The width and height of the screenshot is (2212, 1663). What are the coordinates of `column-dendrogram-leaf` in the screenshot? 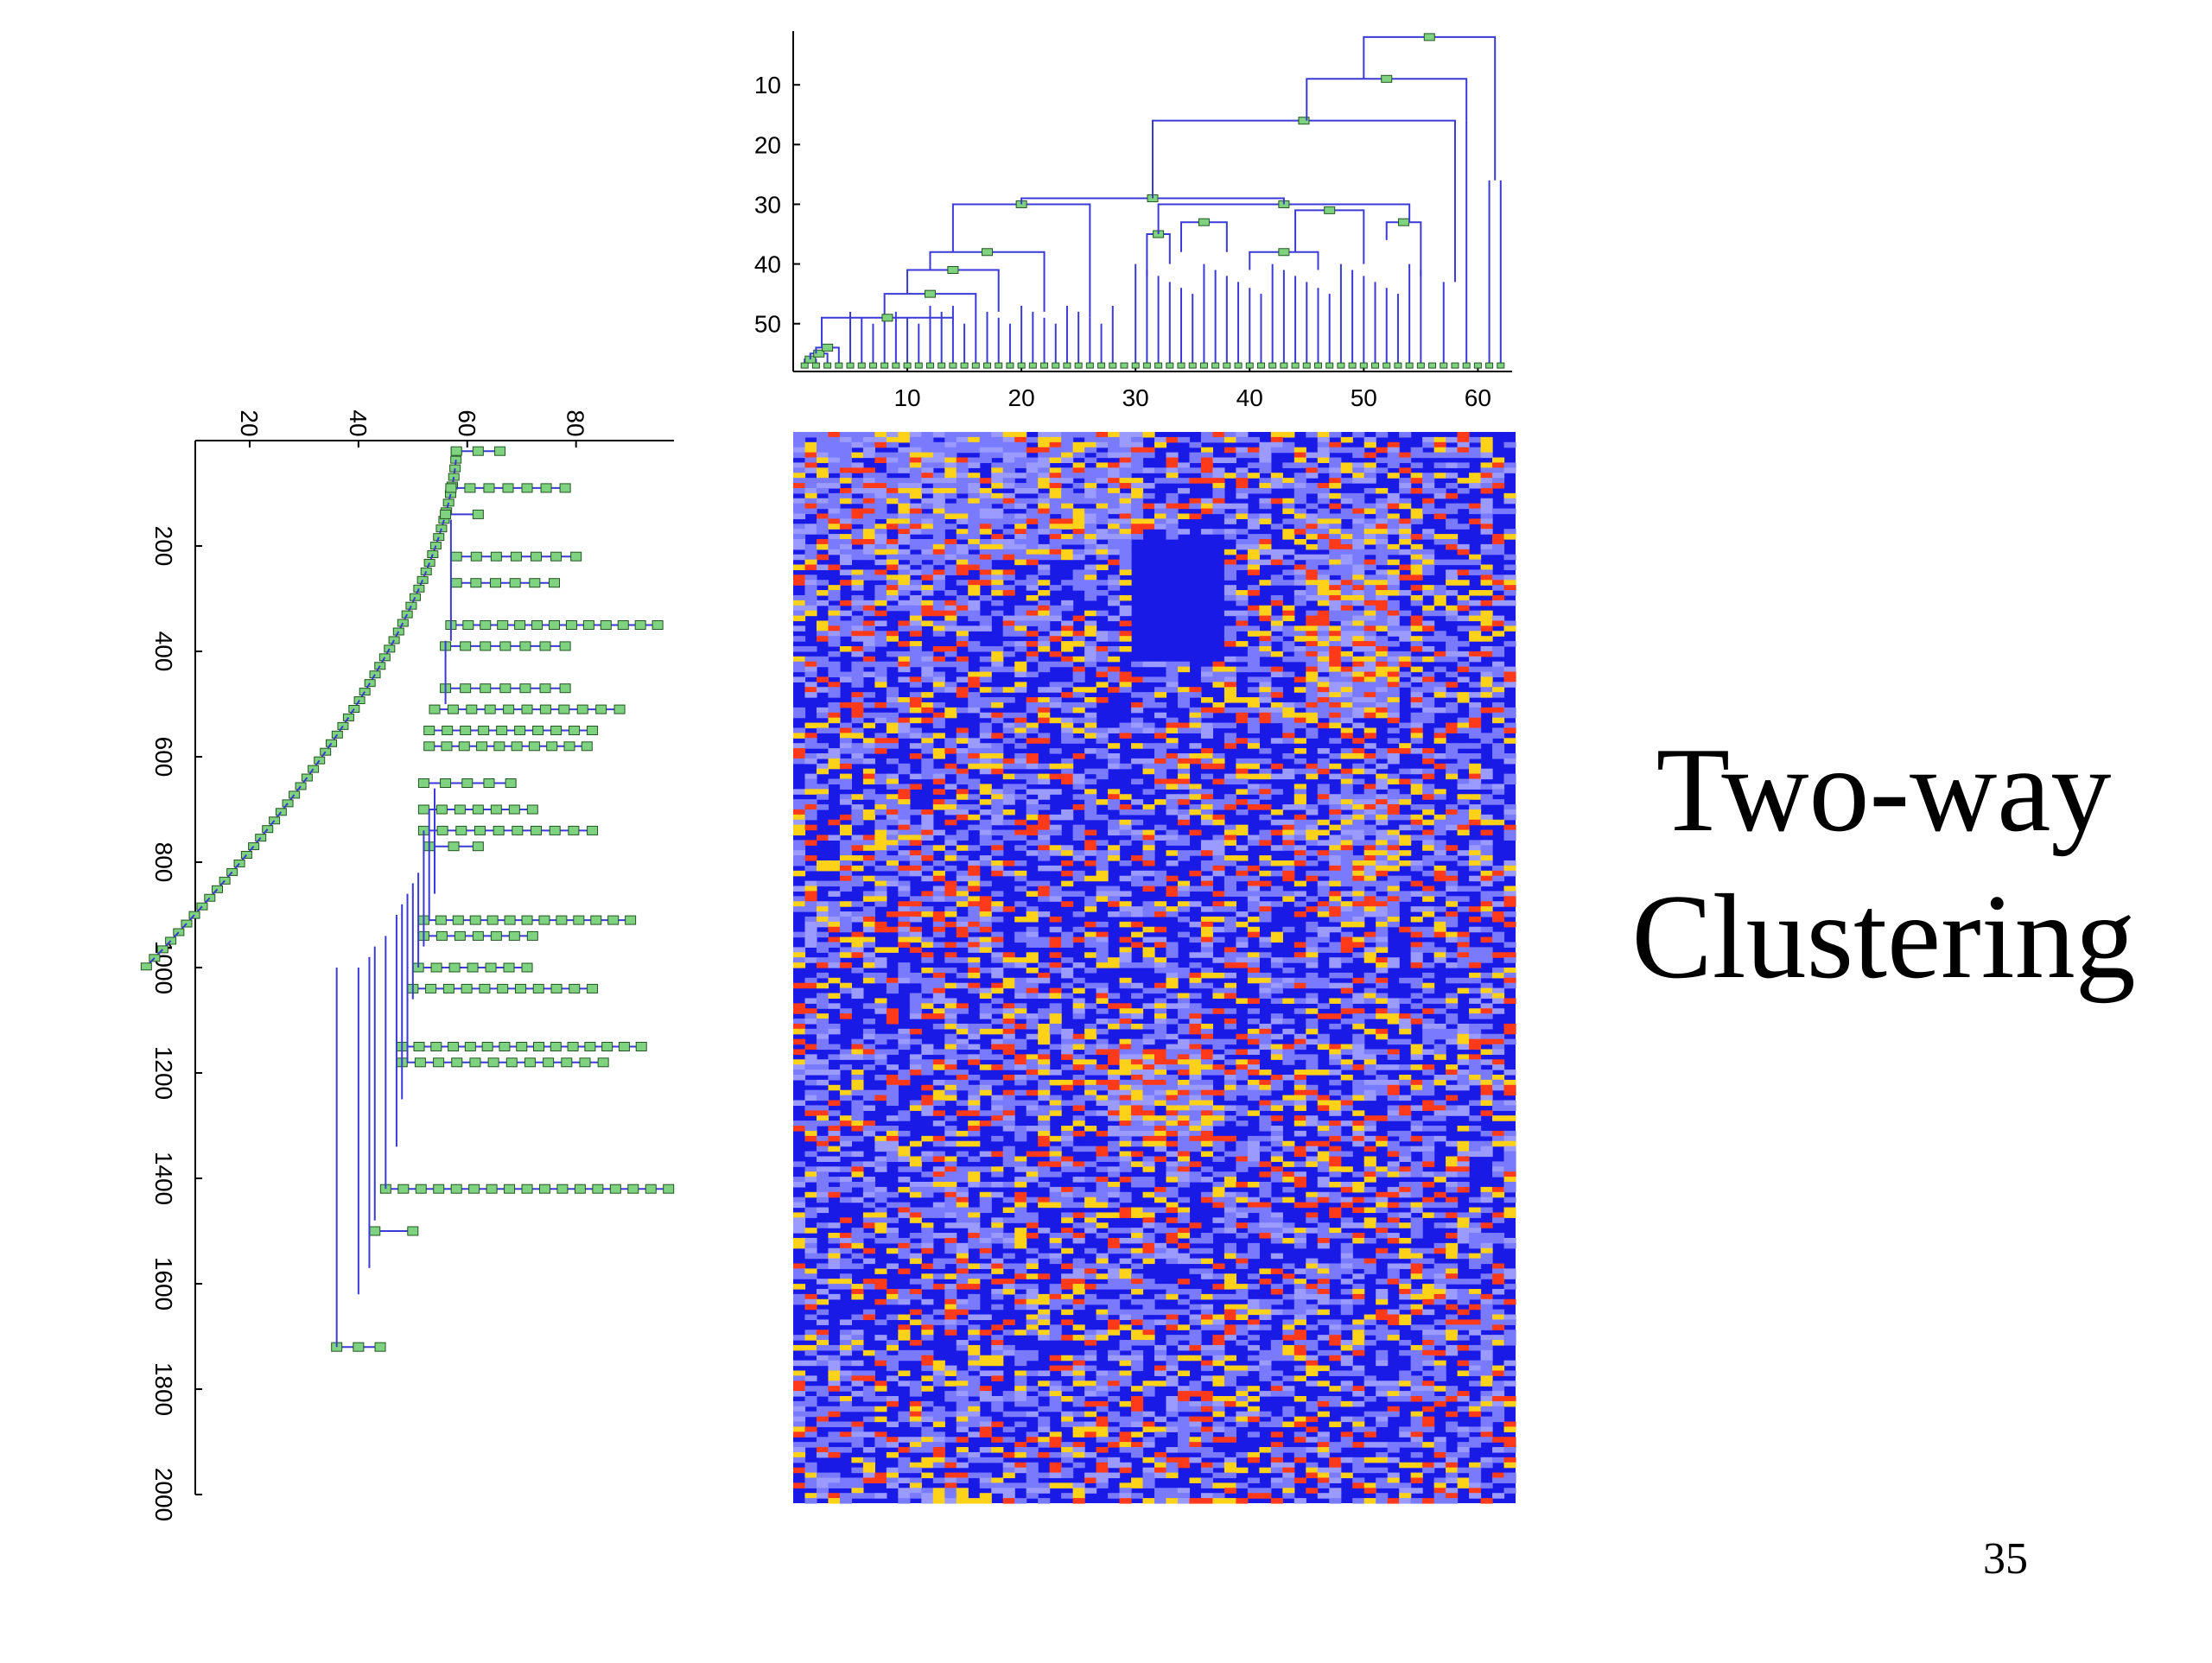 It's located at (1295, 365).